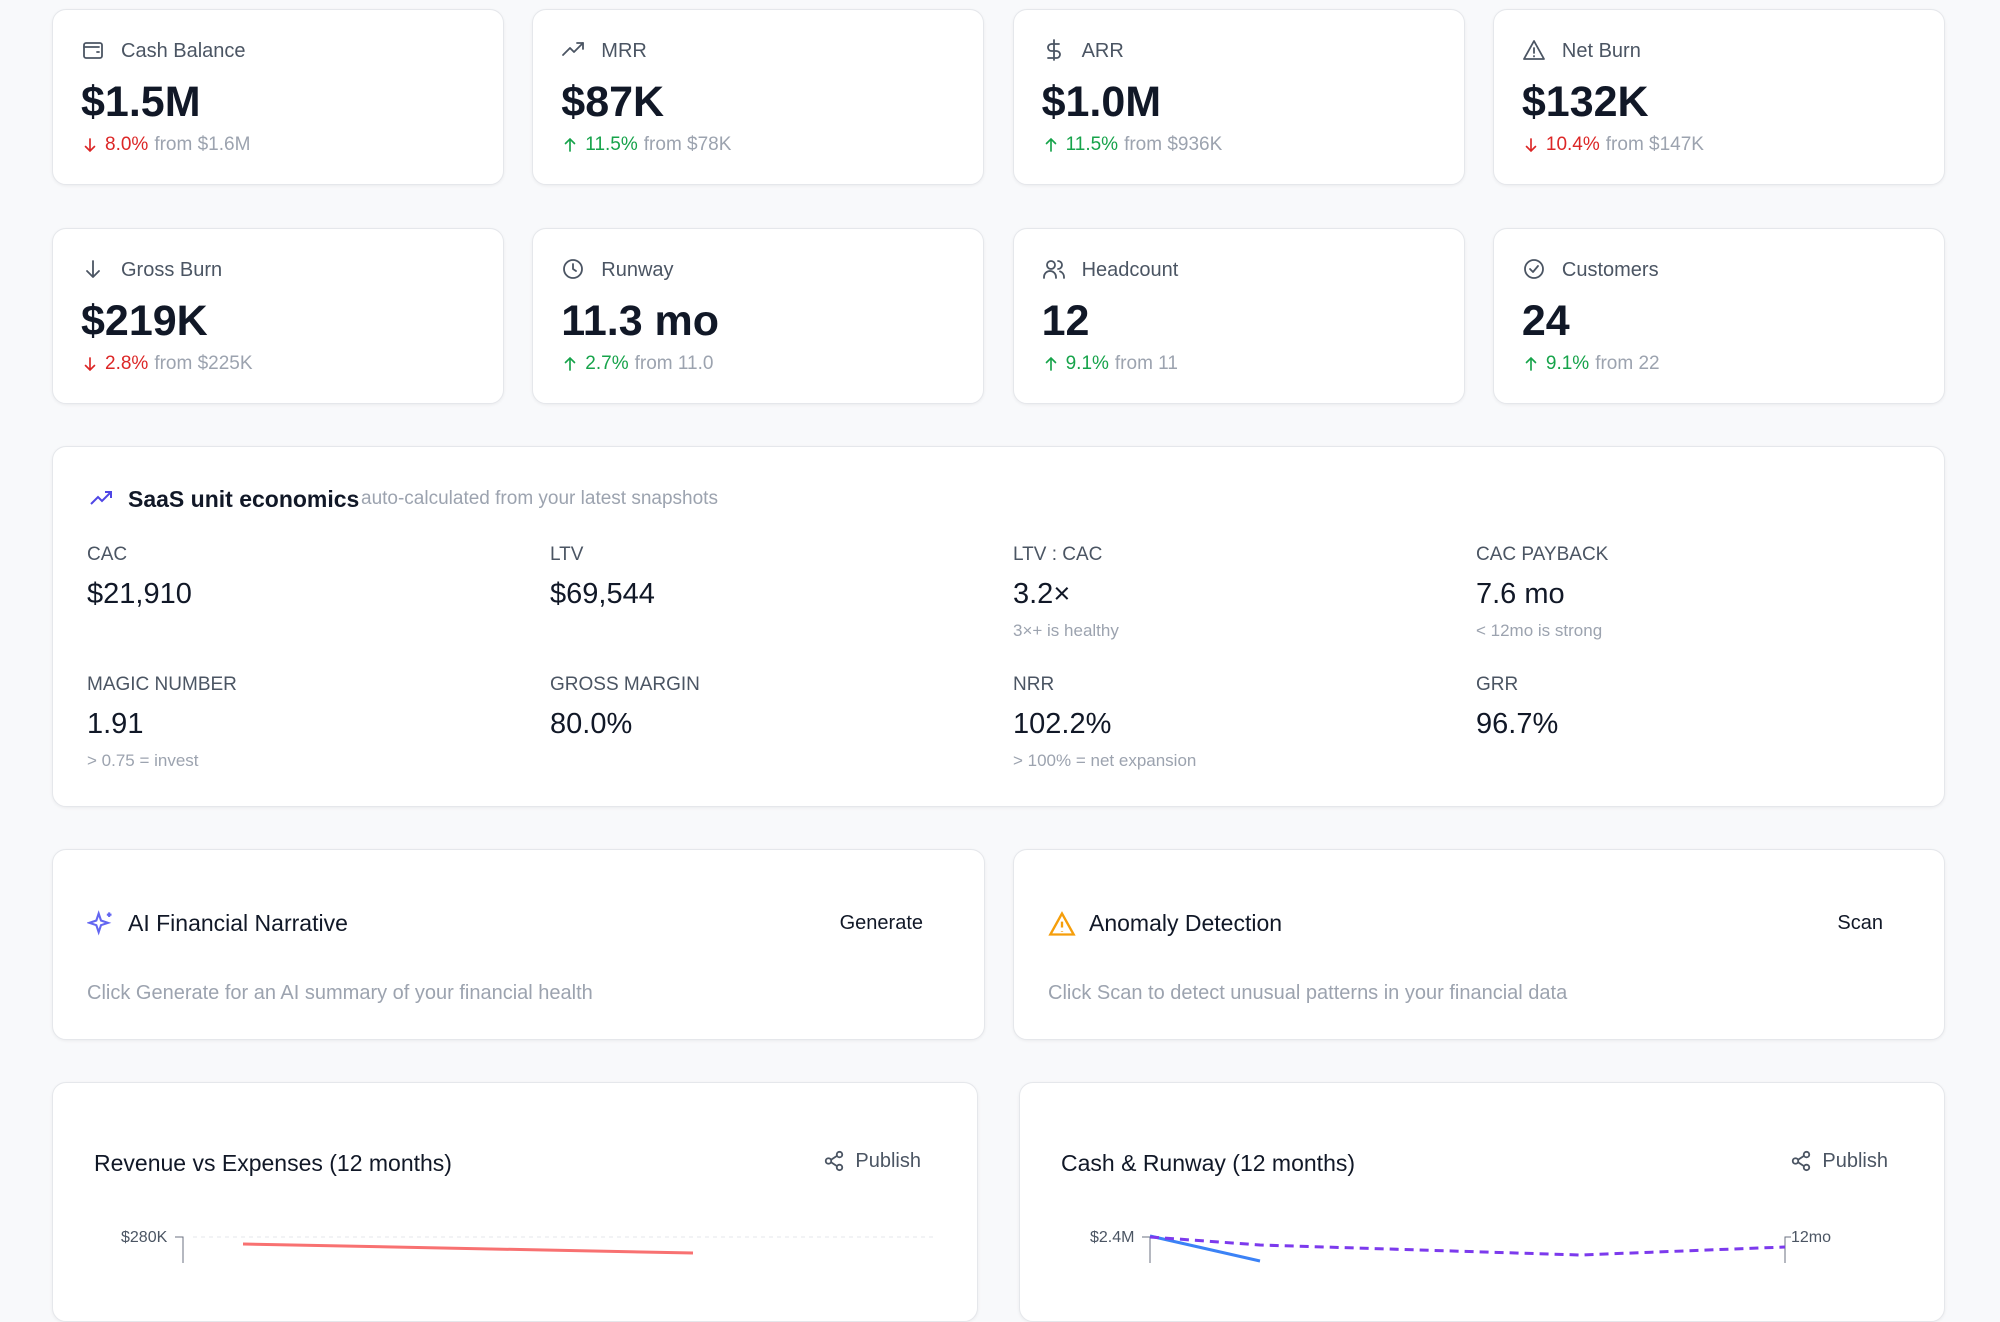 The width and height of the screenshot is (2000, 1322). Describe the element at coordinates (1718, 97) in the screenshot. I see `kpi-card: Net Burn $132K 10.4% from $147K` at that location.